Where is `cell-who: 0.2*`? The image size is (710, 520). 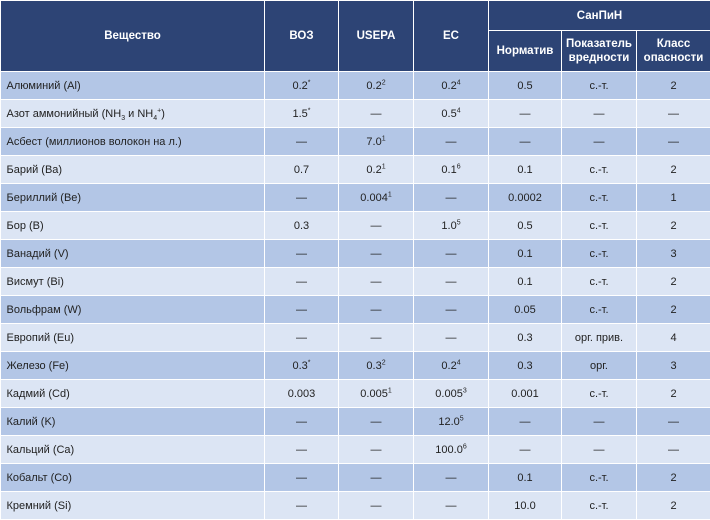 cell-who: 0.2* is located at coordinates (302, 86).